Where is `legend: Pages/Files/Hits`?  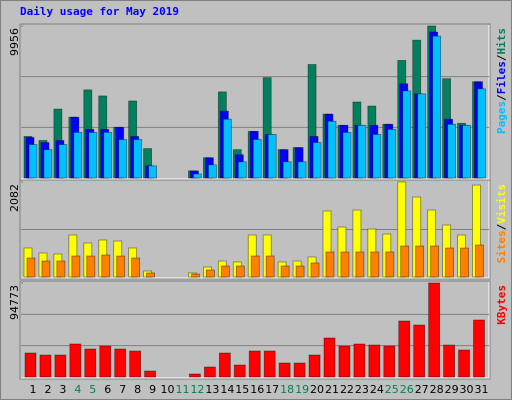 legend: Pages/Files/Hits is located at coordinates (501, 81).